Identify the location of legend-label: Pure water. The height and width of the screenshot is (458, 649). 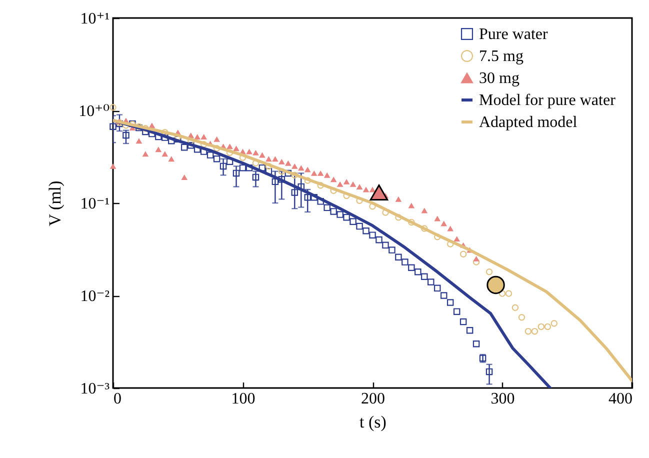
(514, 34).